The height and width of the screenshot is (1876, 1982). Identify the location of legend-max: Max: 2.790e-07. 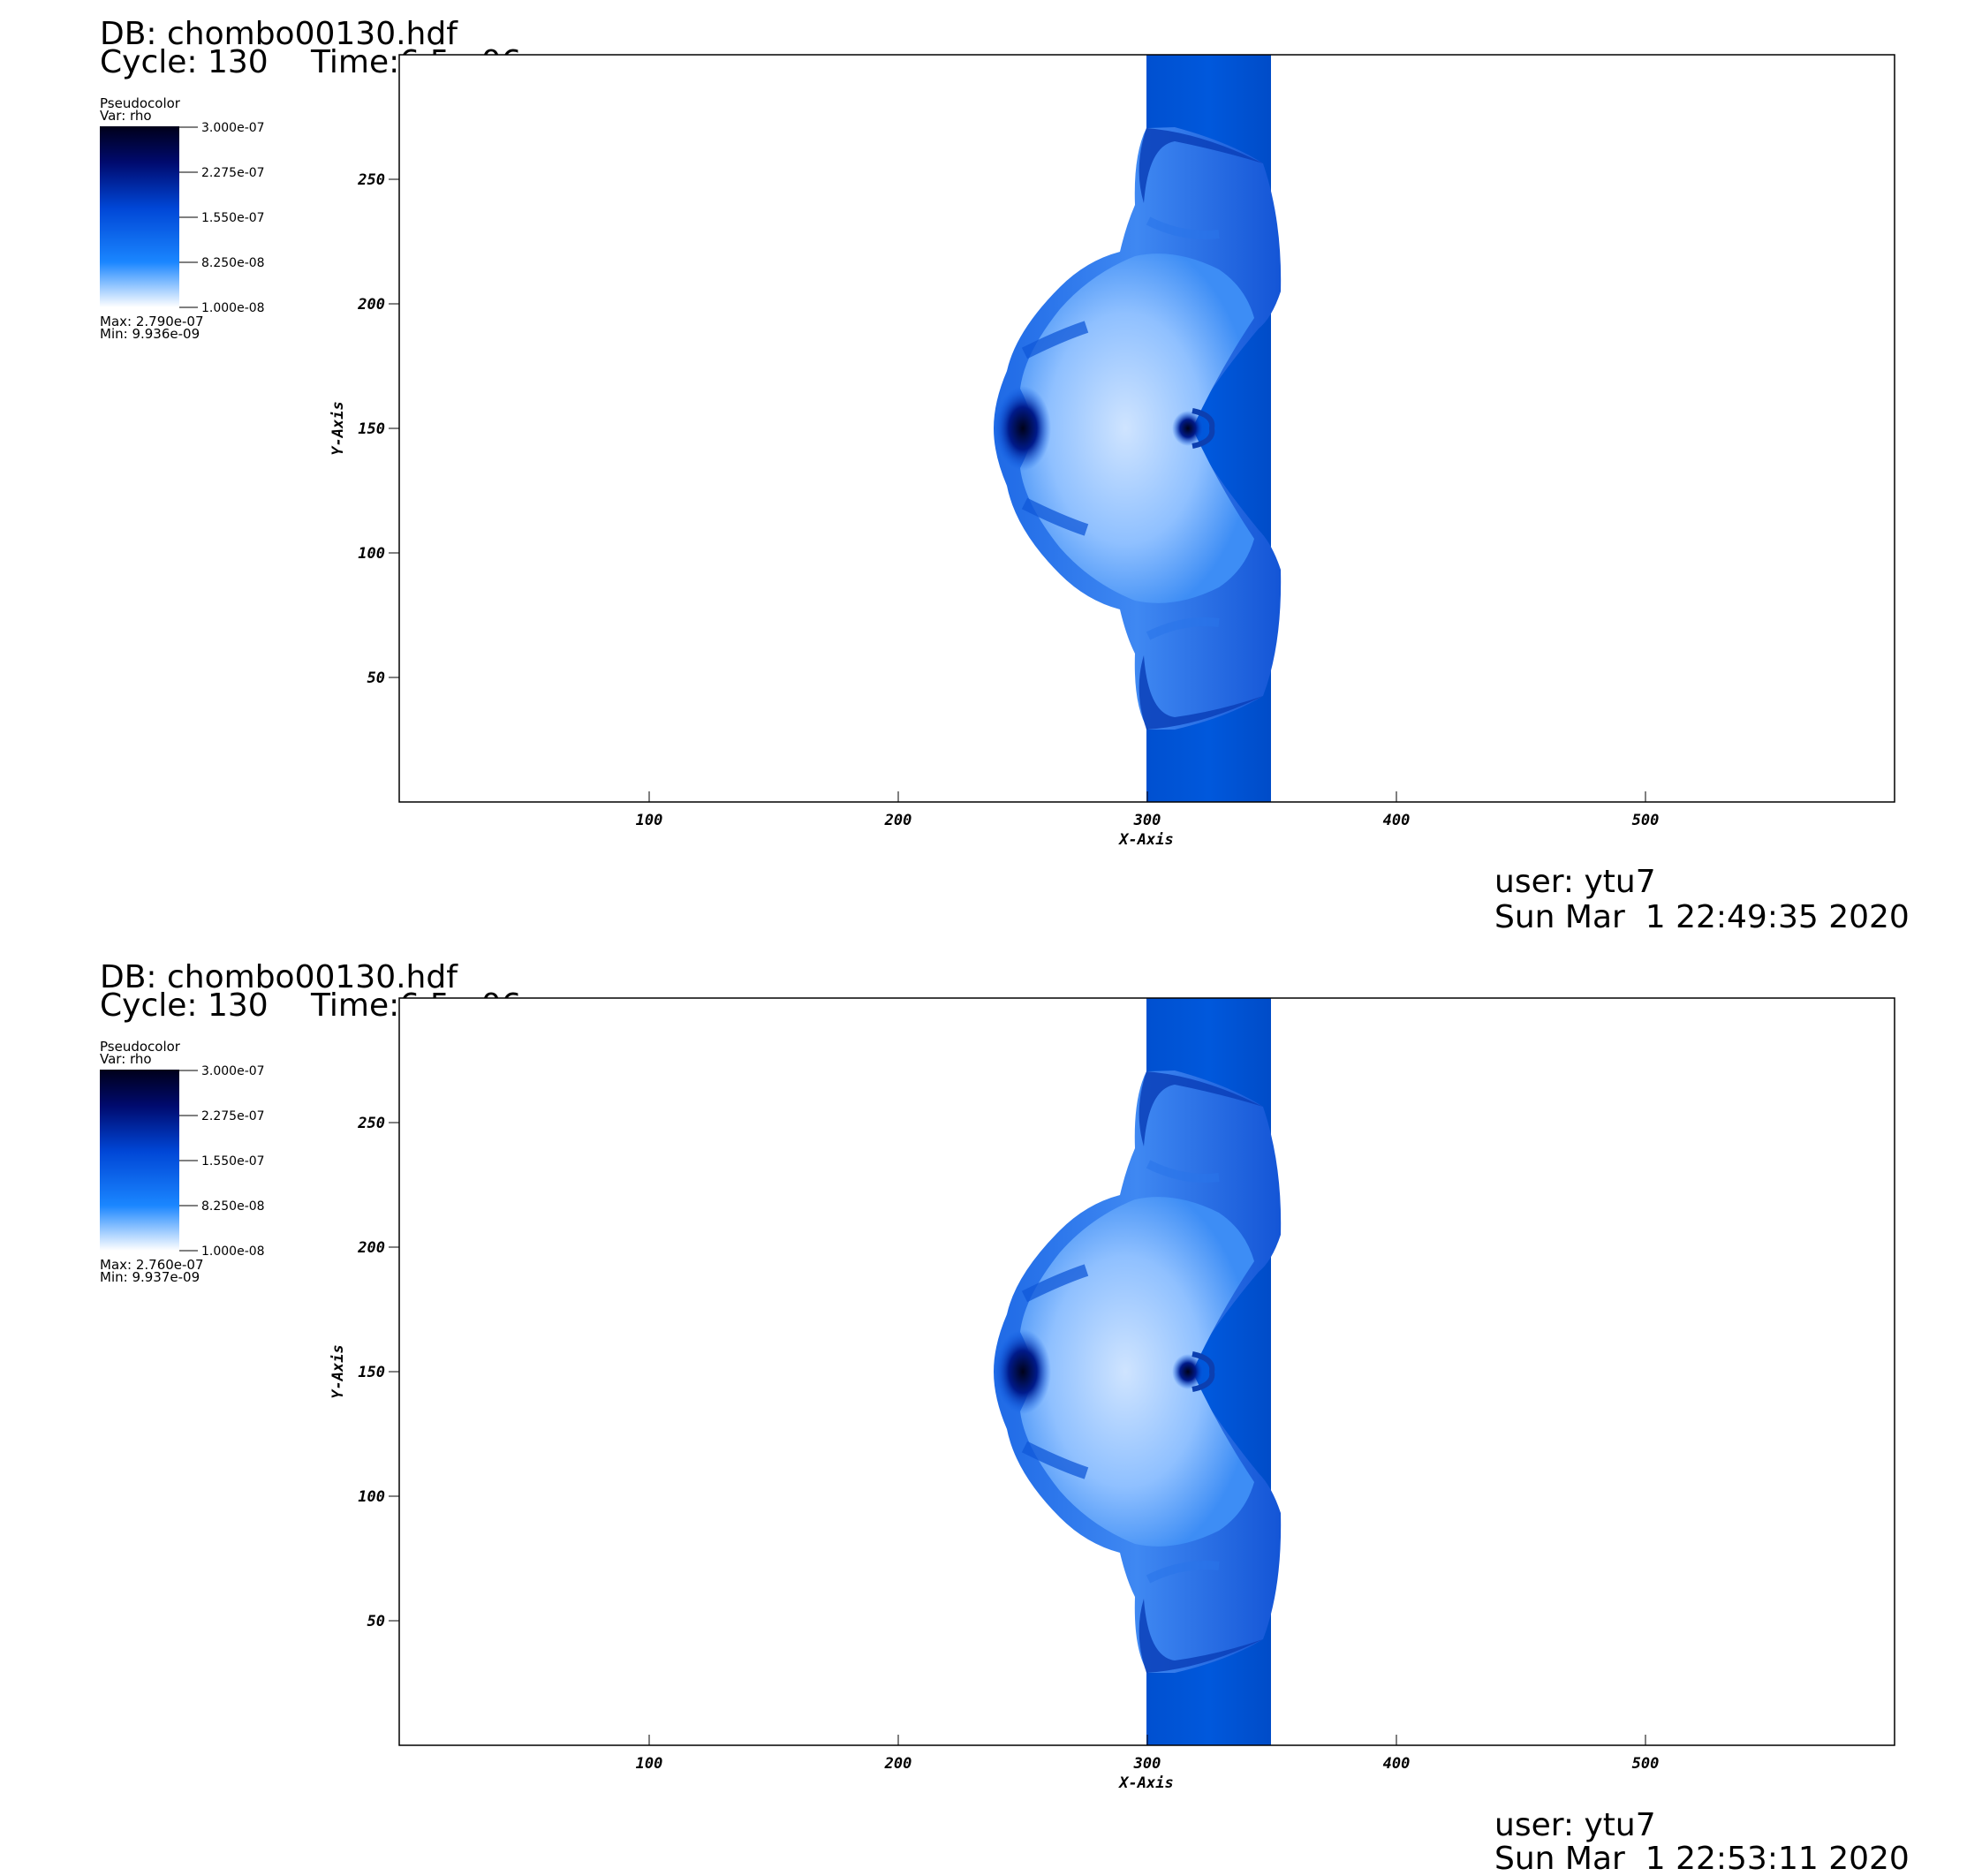
(152, 321).